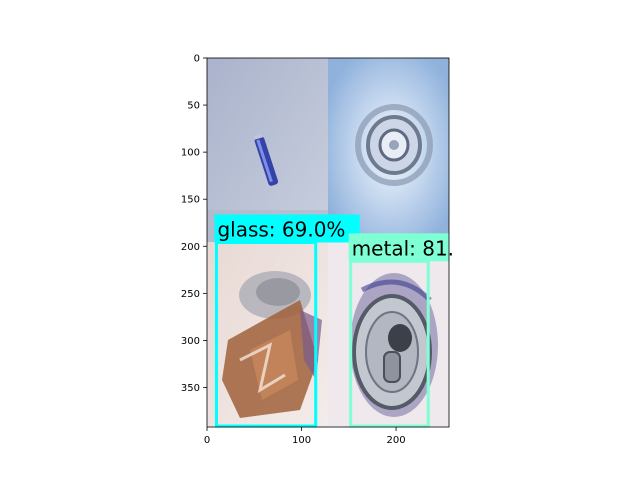 The width and height of the screenshot is (640, 480). Describe the element at coordinates (190, 200) in the screenshot. I see `y-tick-label: 150` at that location.